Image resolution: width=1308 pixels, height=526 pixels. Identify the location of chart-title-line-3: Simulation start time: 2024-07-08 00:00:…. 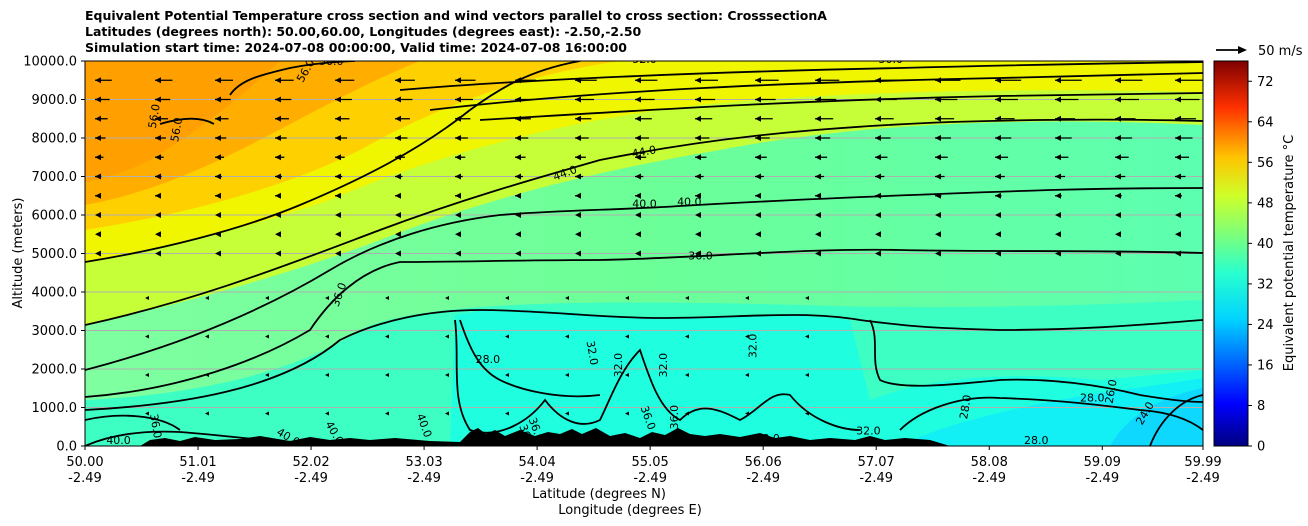
(356, 47).